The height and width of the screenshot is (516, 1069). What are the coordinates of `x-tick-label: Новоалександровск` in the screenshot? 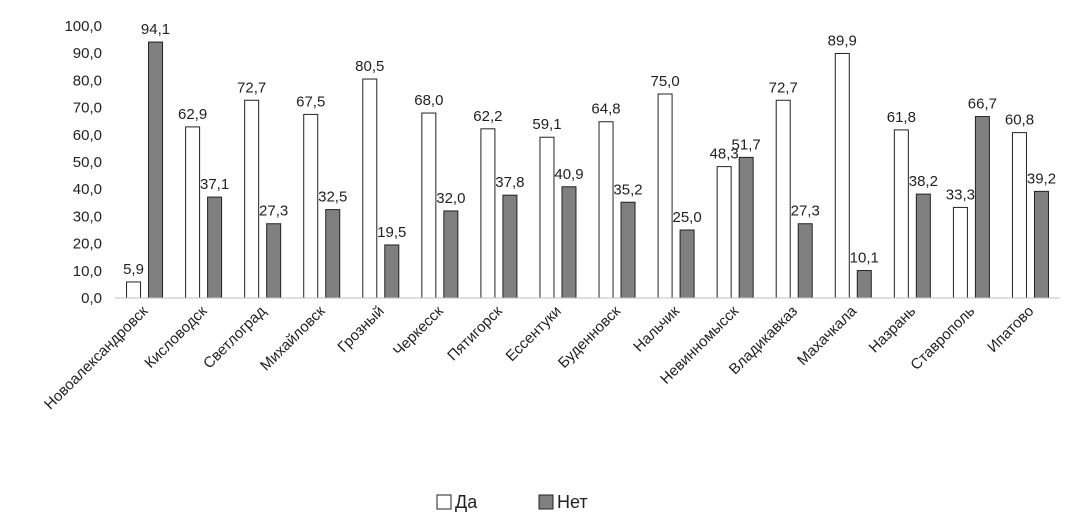 It's located at (96, 358).